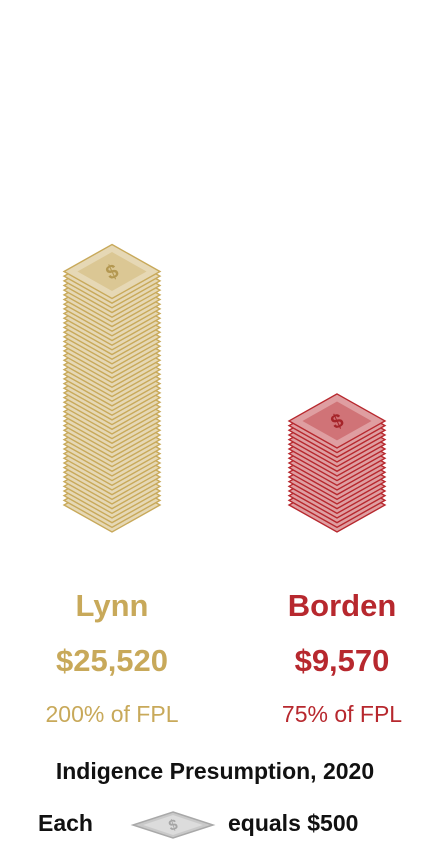 The image size is (430, 844). What do you see at coordinates (112, 660) in the screenshot?
I see `value-label-lynn: $25,520` at bounding box center [112, 660].